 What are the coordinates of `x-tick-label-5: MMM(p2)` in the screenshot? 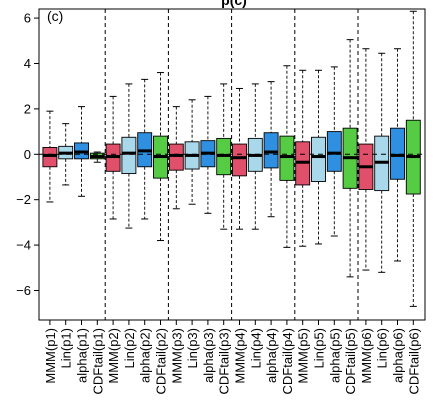 It's located at (113, 356).